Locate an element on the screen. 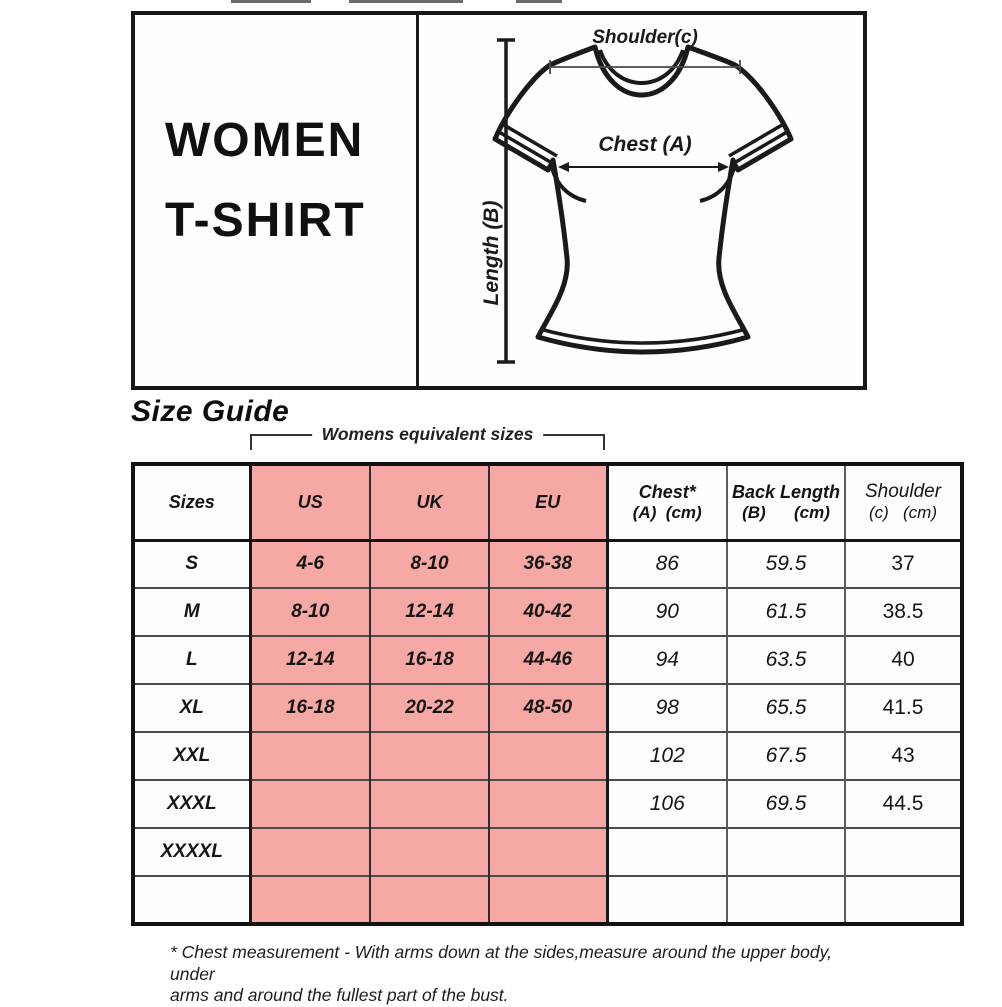 The height and width of the screenshot is (1007, 1002). cell-uk: 8-10 is located at coordinates (430, 563).